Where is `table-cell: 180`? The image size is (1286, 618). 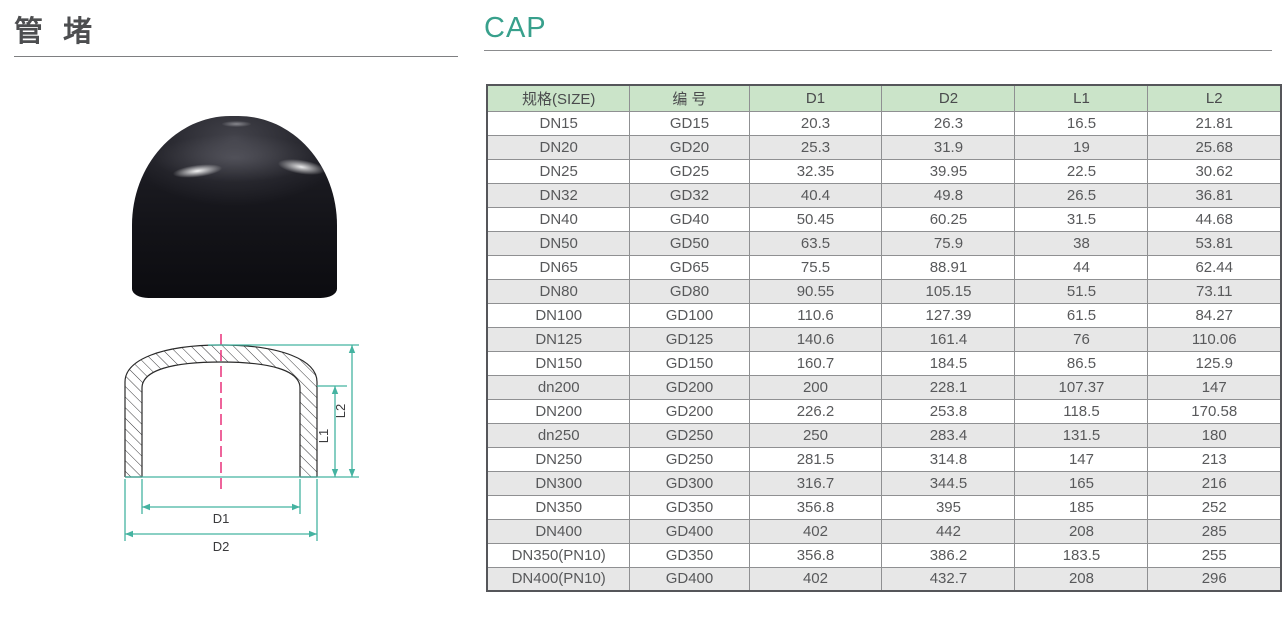 table-cell: 180 is located at coordinates (1214, 435).